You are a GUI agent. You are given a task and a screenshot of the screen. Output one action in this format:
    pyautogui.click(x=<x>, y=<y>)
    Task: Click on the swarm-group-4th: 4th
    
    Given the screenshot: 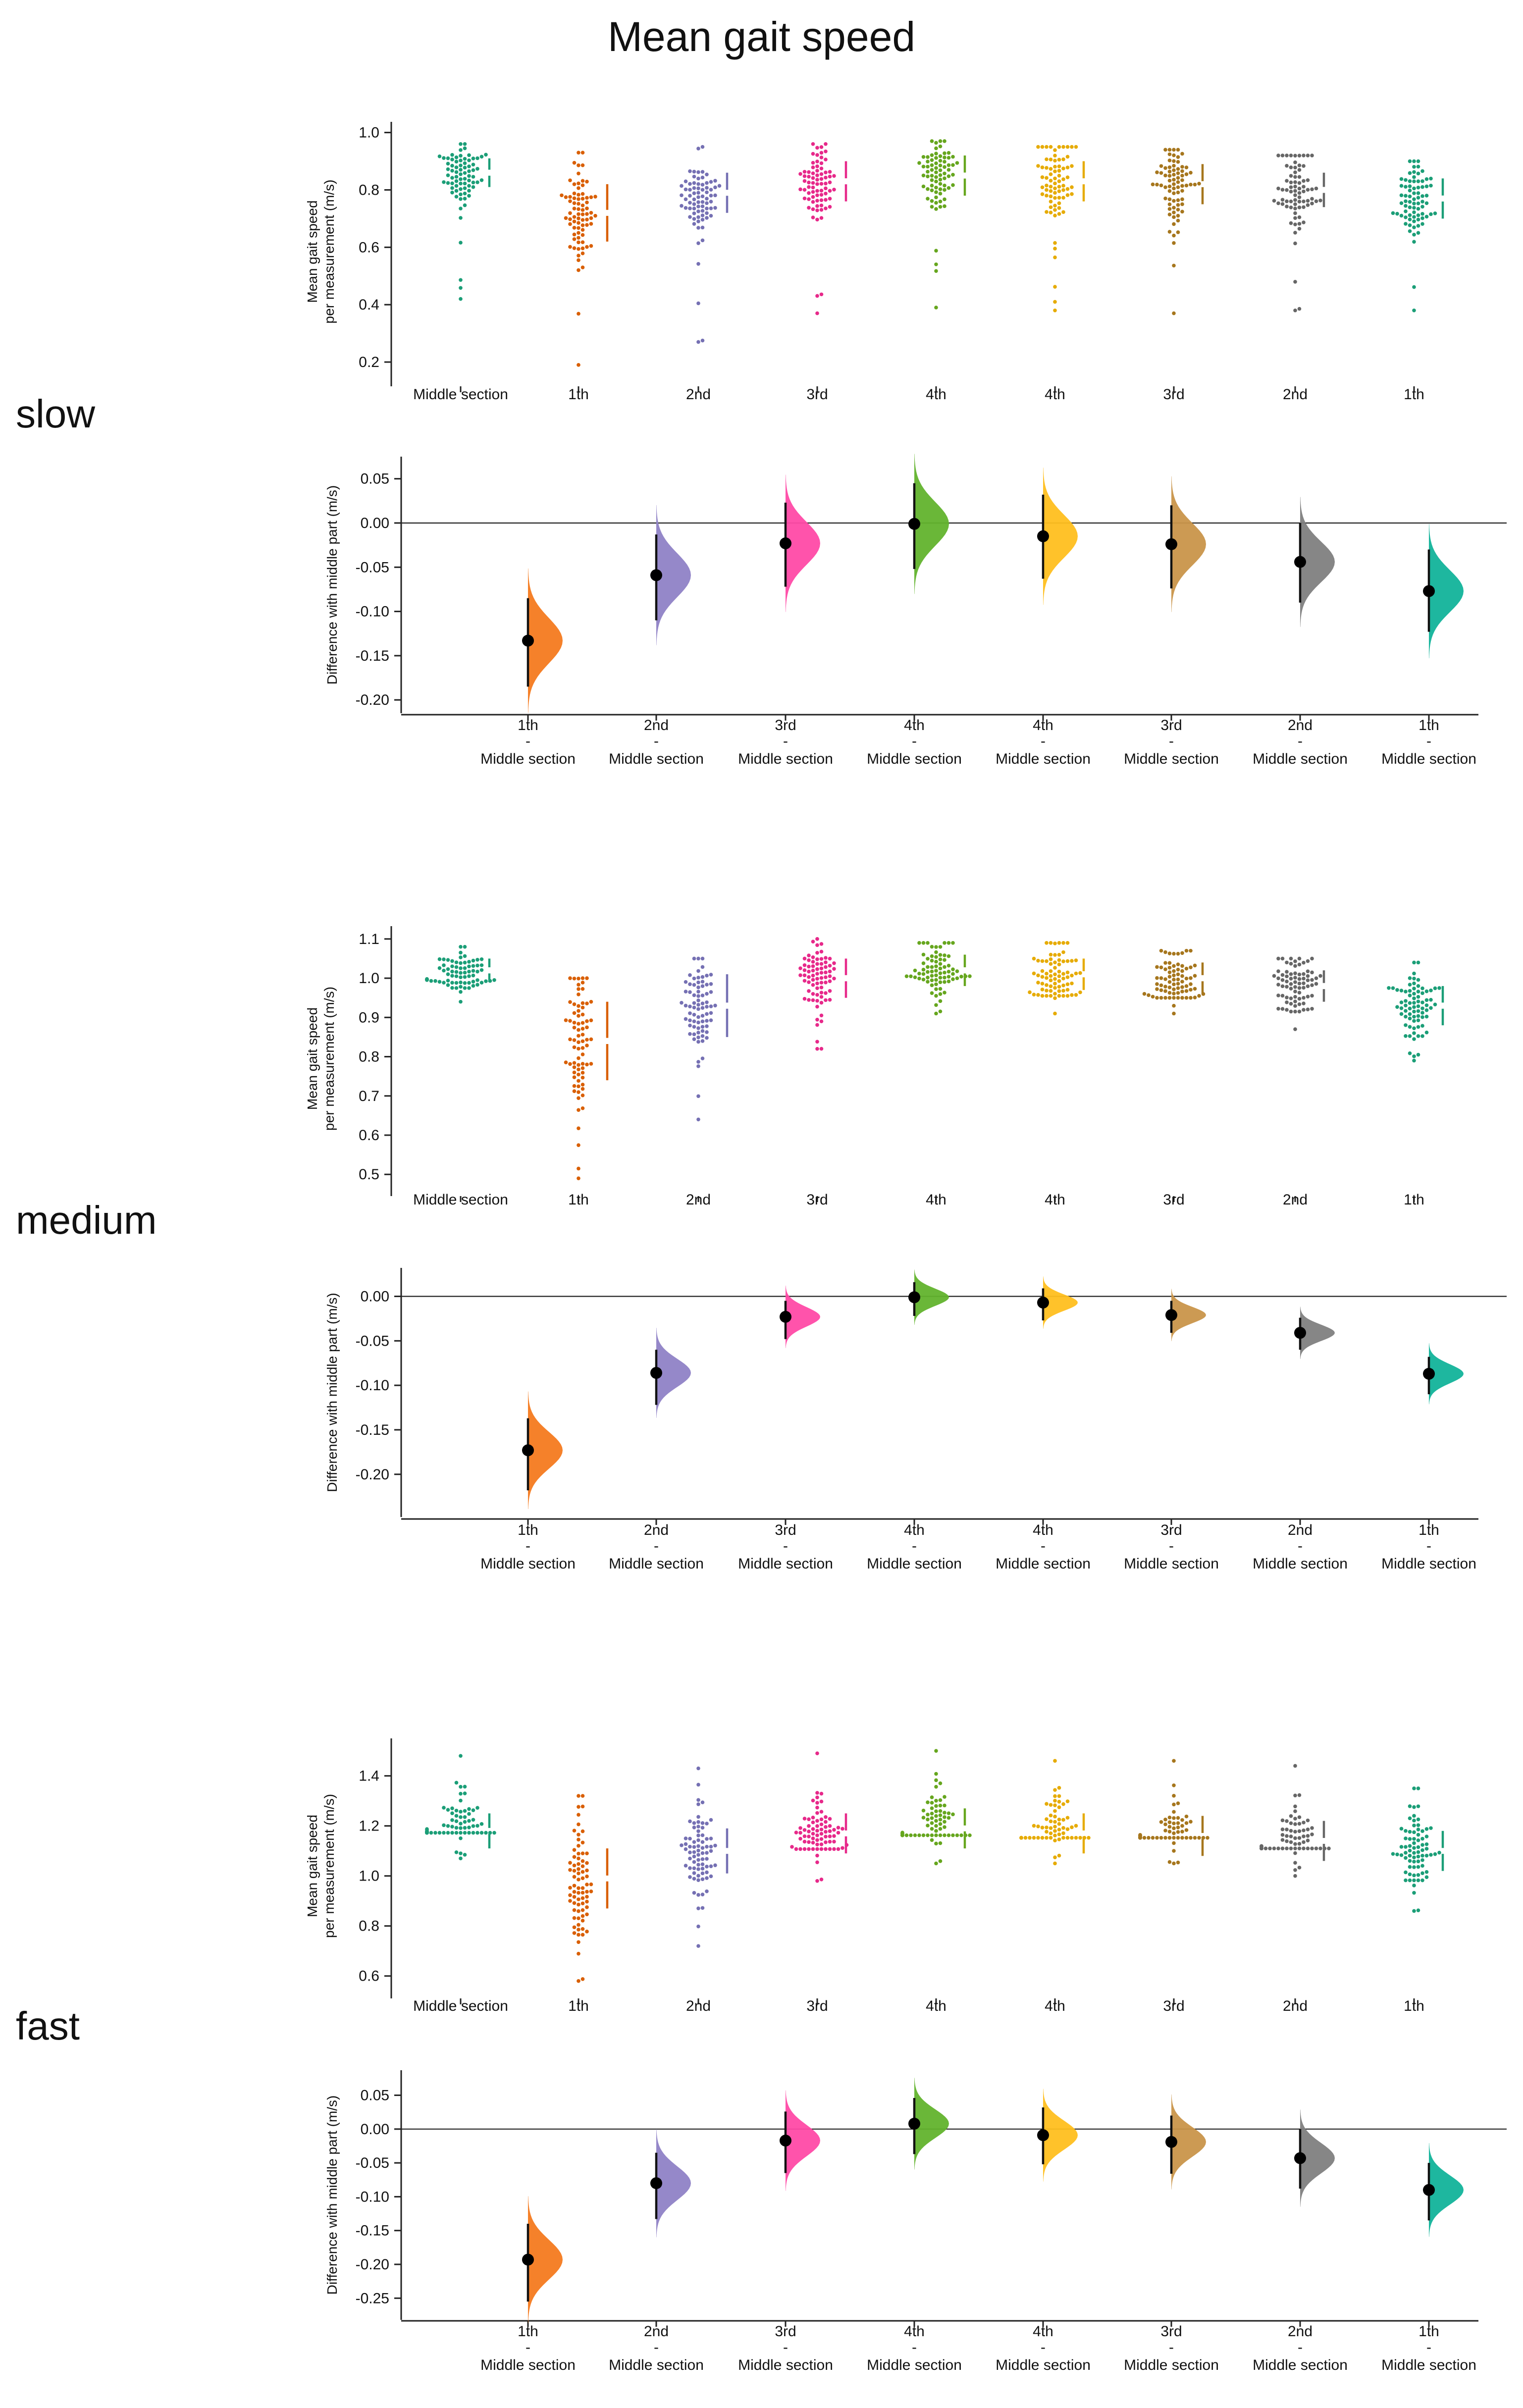 What is the action you would take?
    pyautogui.click(x=936, y=1882)
    